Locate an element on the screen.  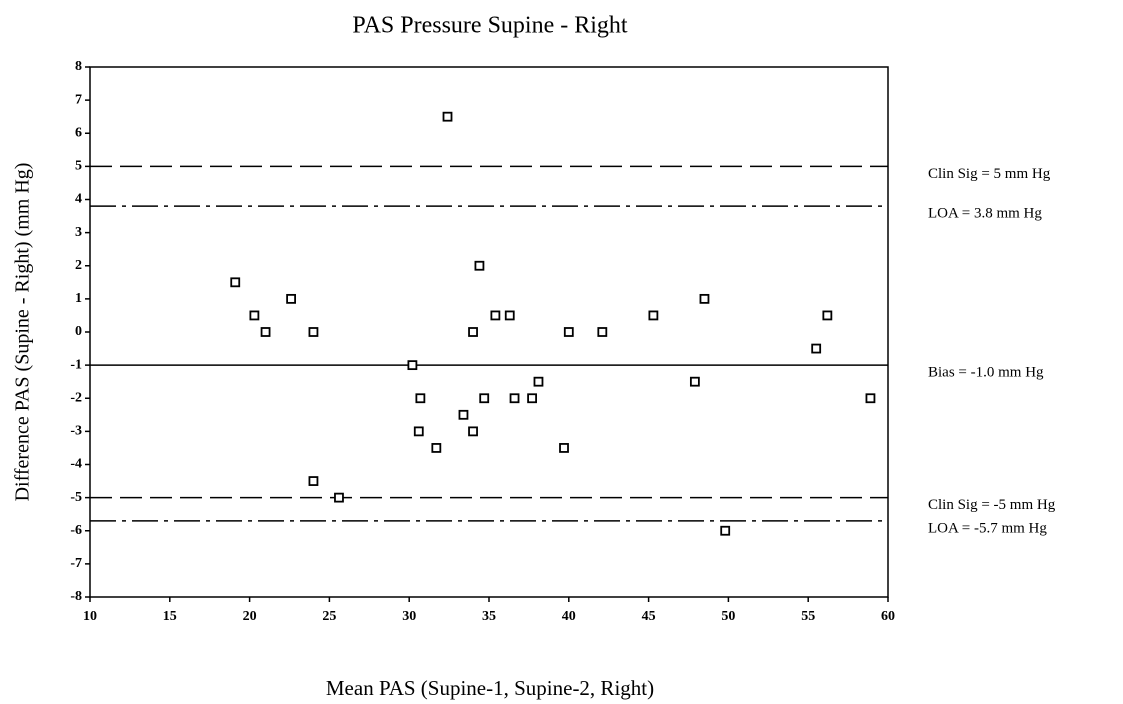
x-tick-label: 20 is located at coordinates (250, 616).